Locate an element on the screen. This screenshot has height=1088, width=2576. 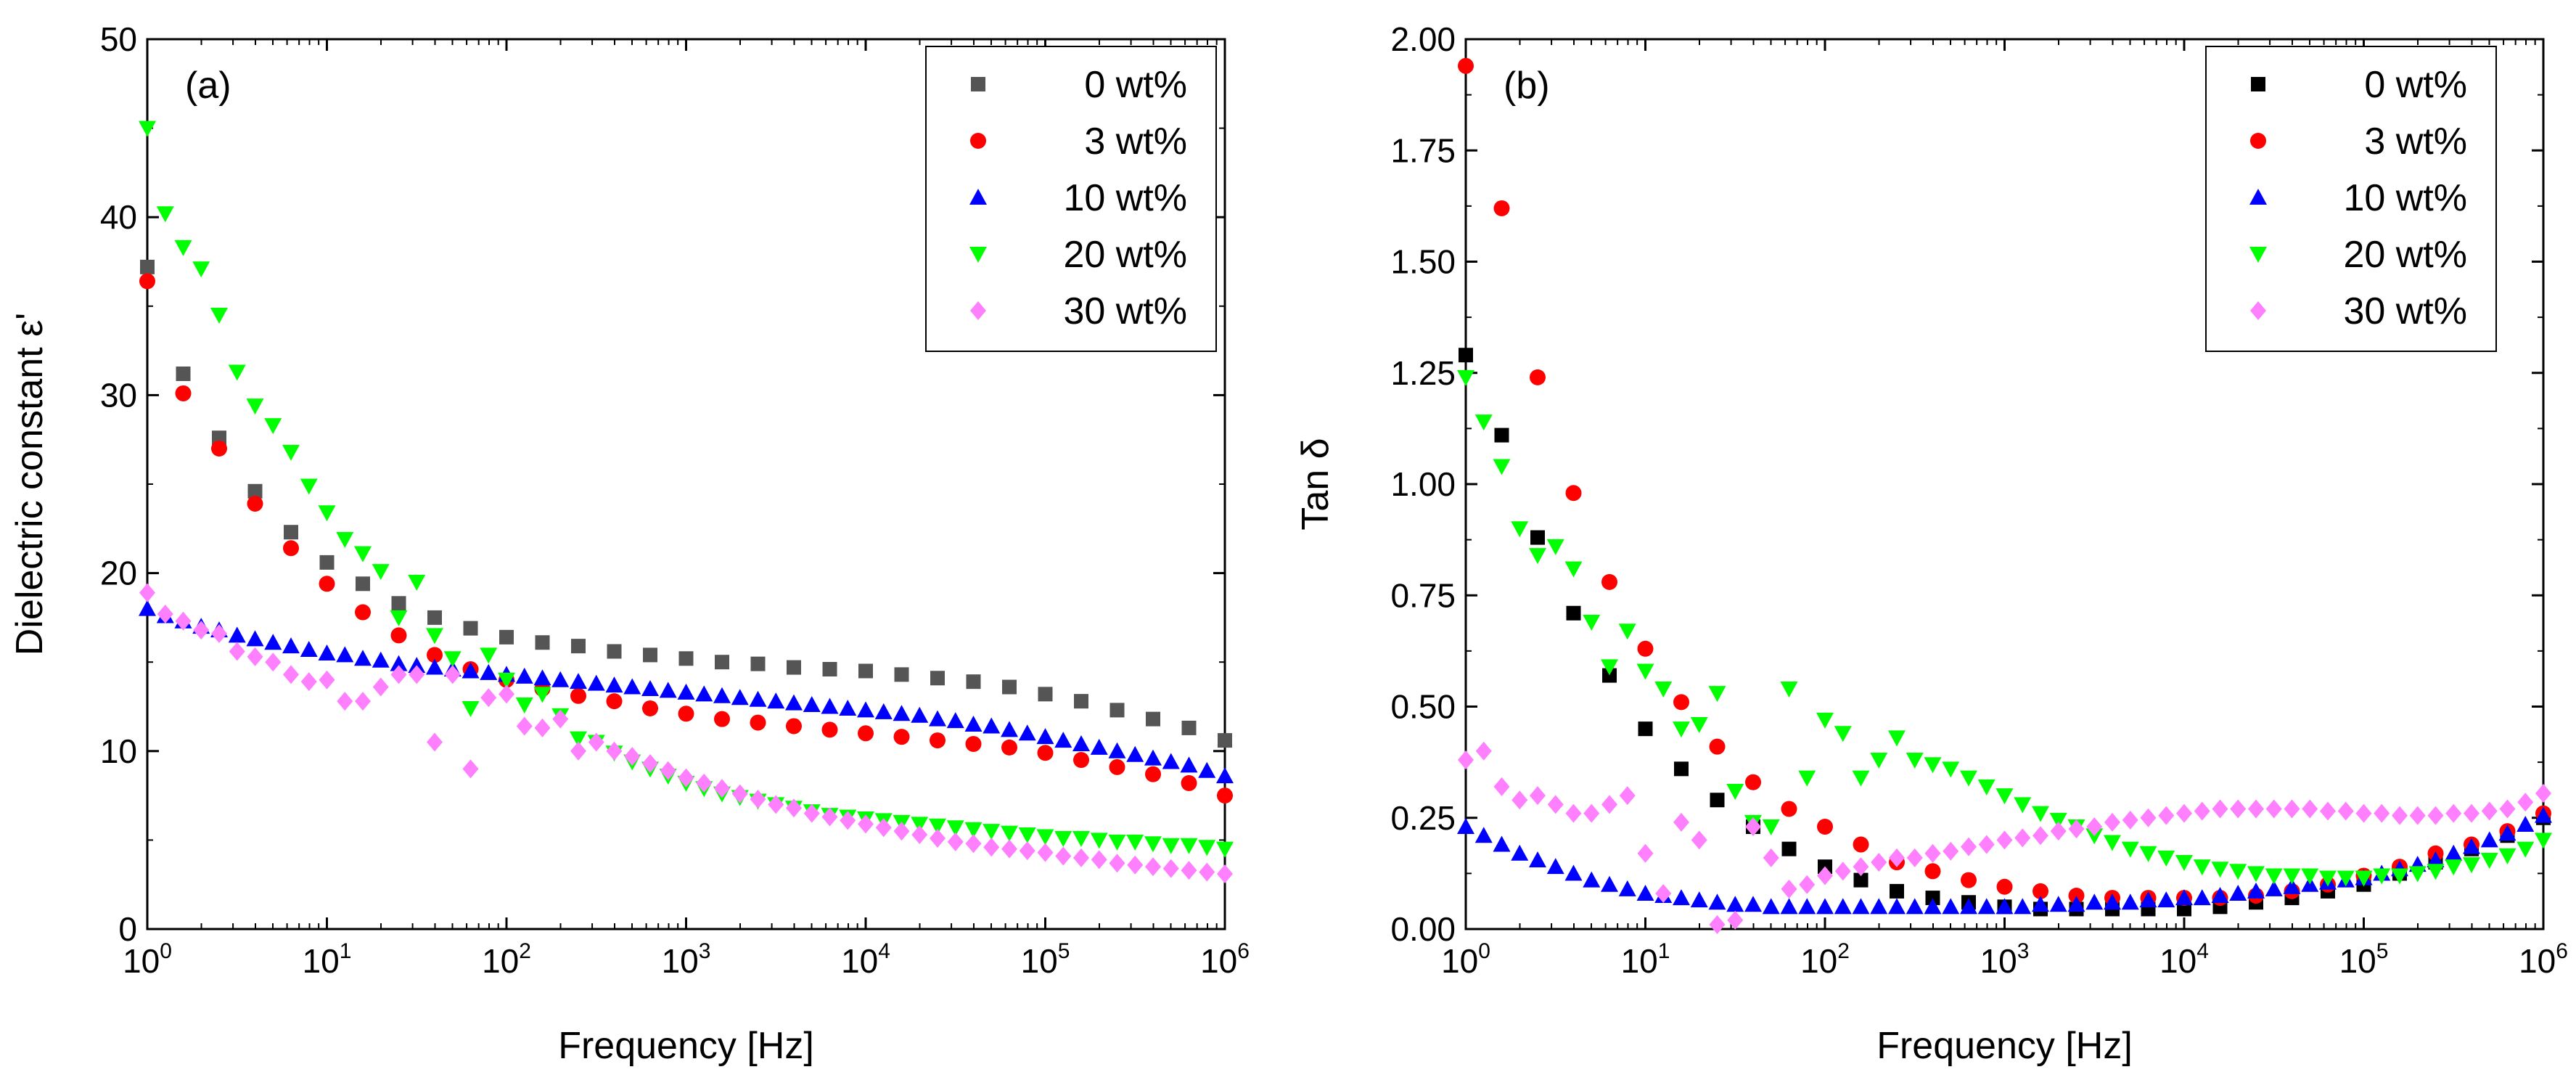
series-10-wt is located at coordinates (686, 692).